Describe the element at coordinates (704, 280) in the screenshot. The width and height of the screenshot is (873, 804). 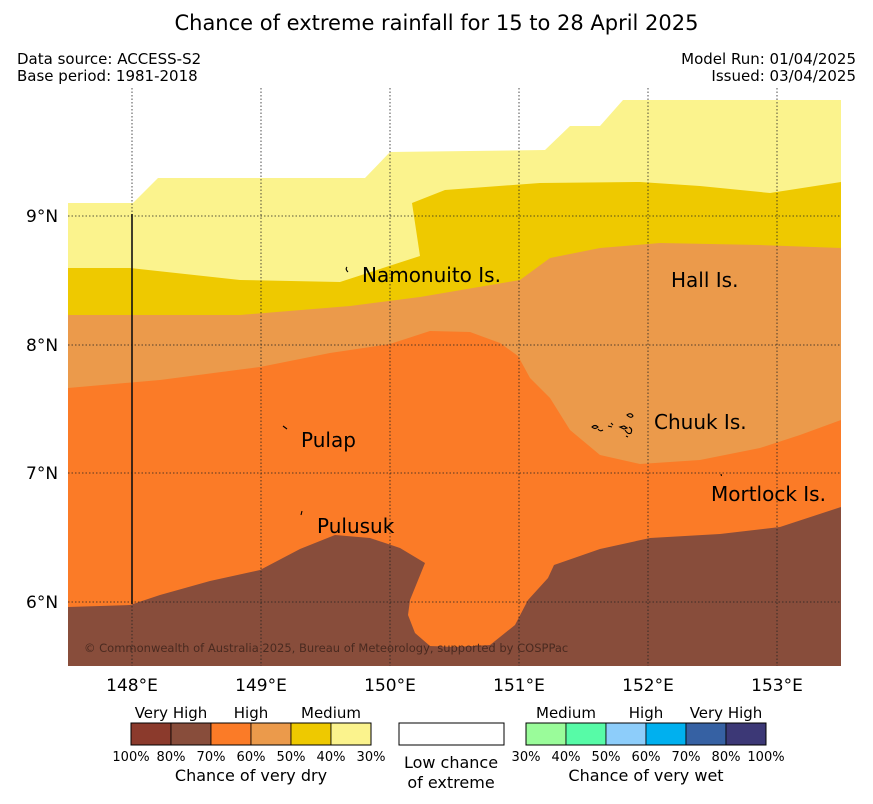
I see `label-hall: Hall Is.` at that location.